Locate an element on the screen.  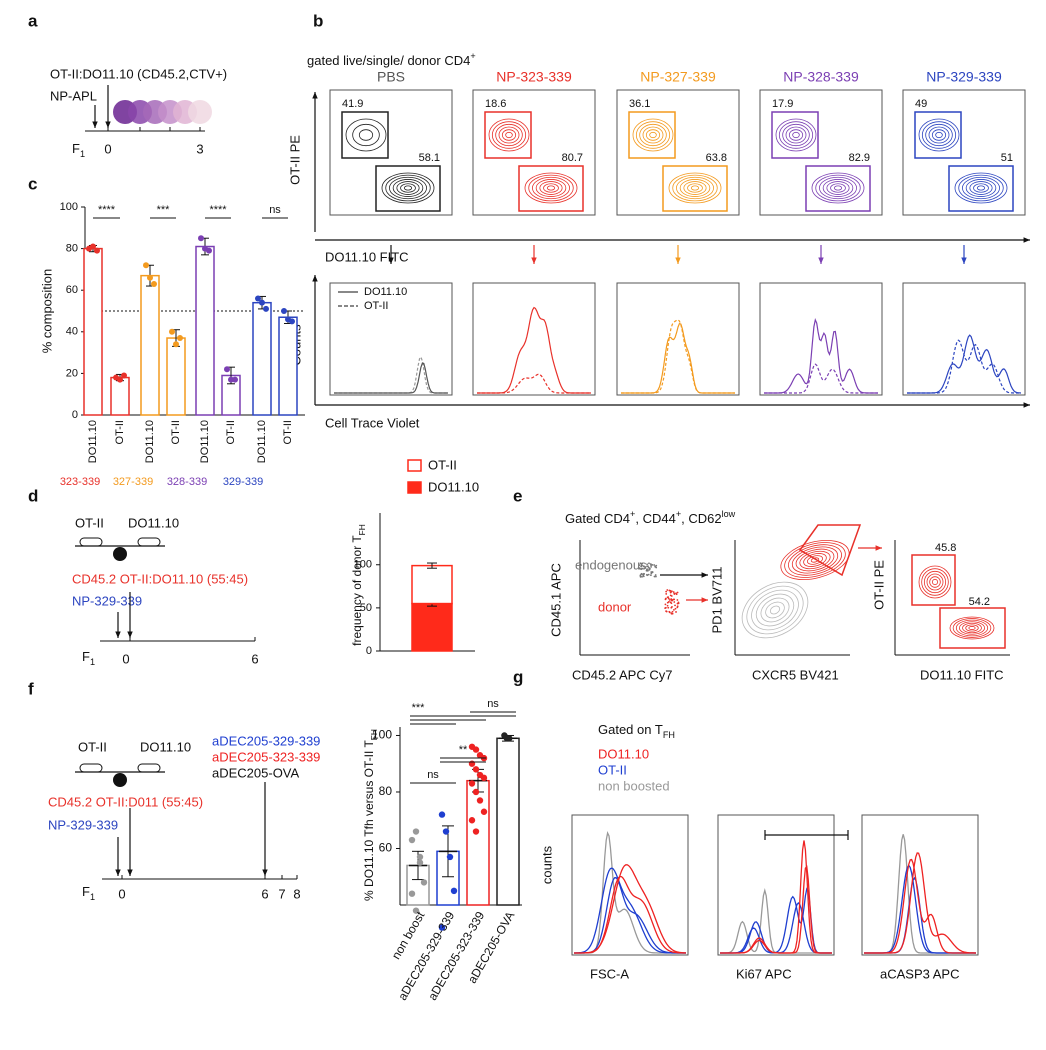
bar-segment is located at coordinates (432, 627).